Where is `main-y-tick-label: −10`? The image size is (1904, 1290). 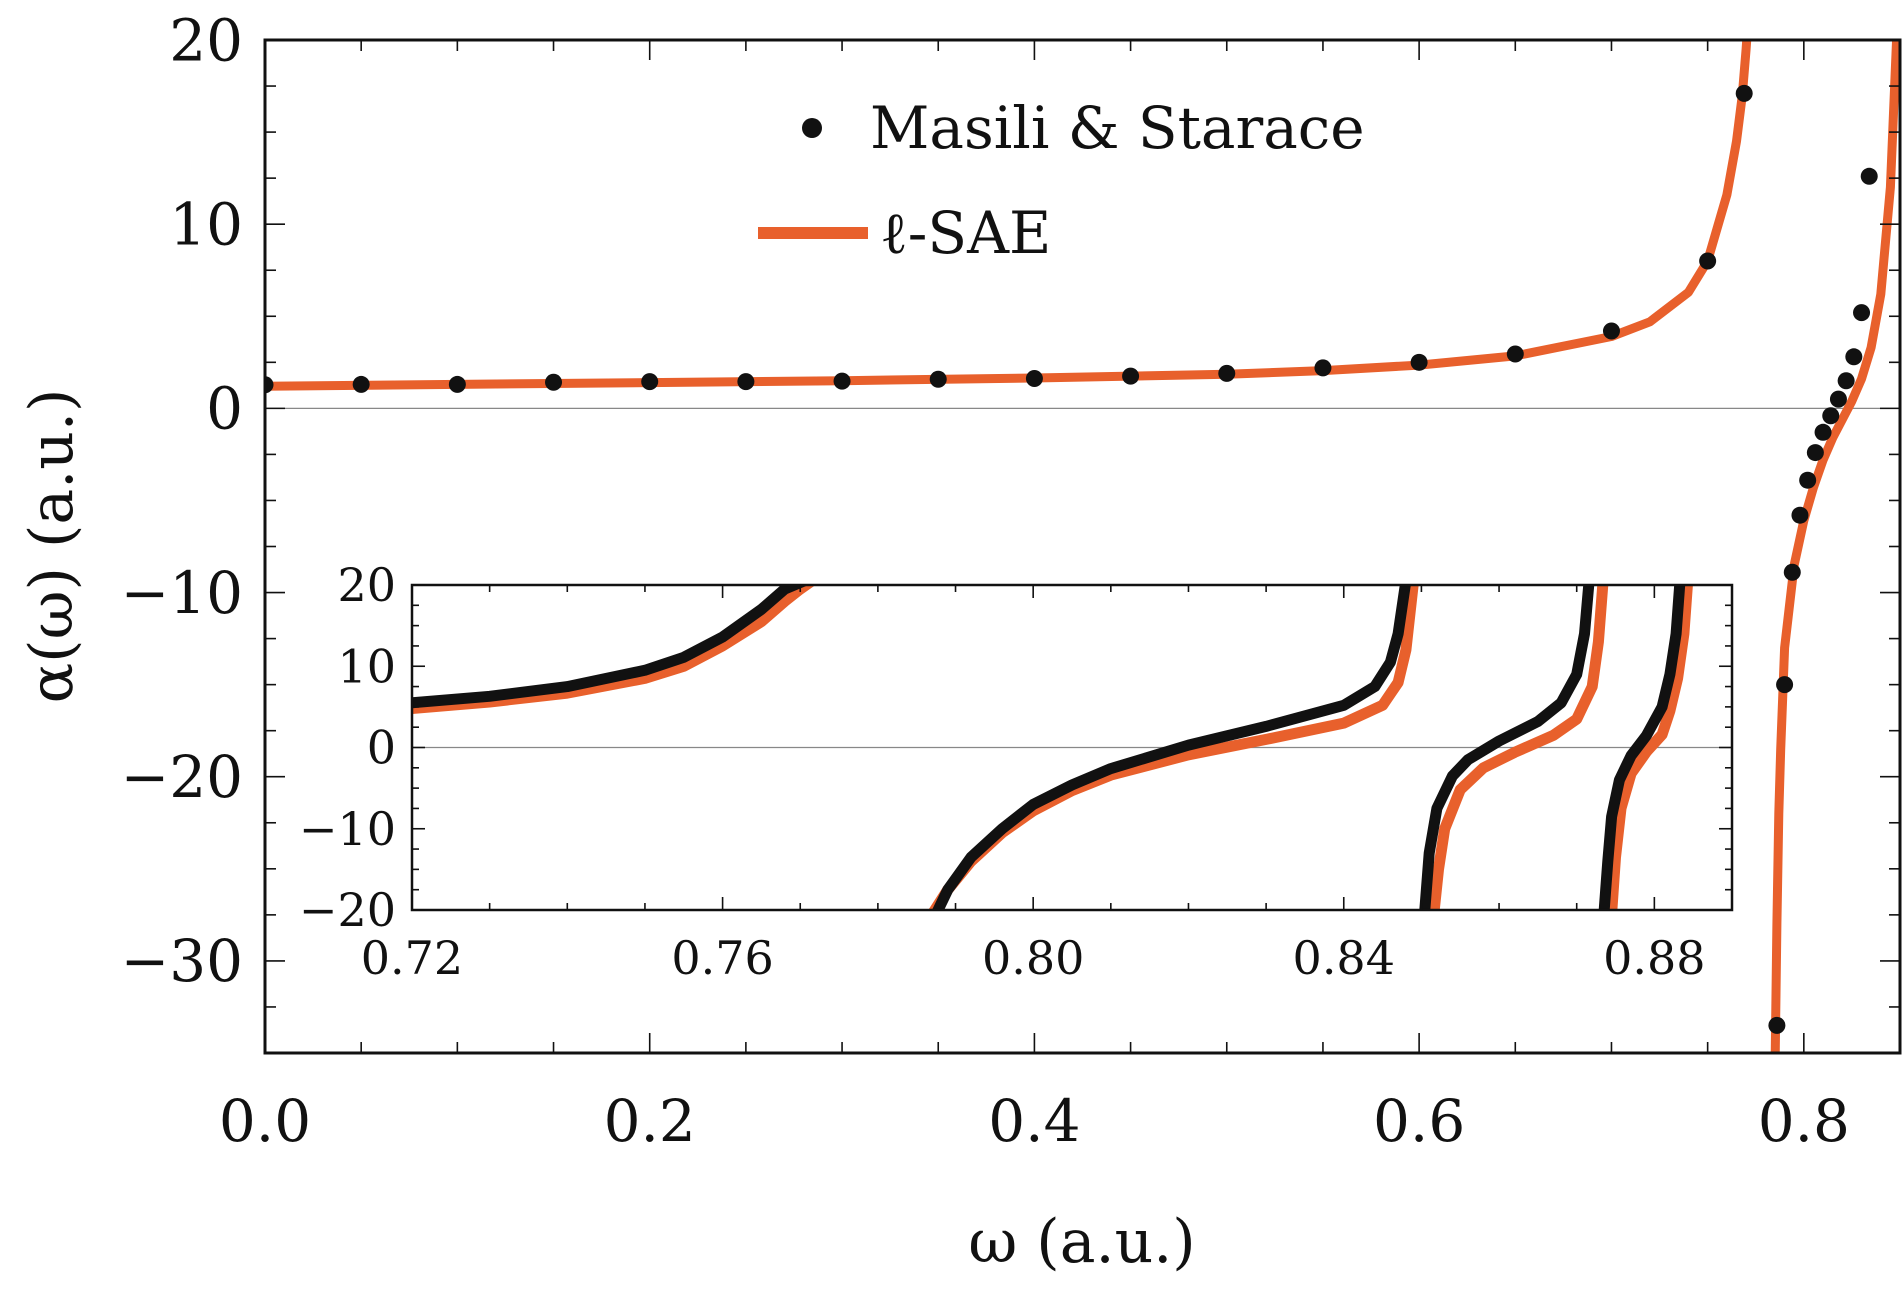
main-y-tick-label: −10 is located at coordinates (182, 593).